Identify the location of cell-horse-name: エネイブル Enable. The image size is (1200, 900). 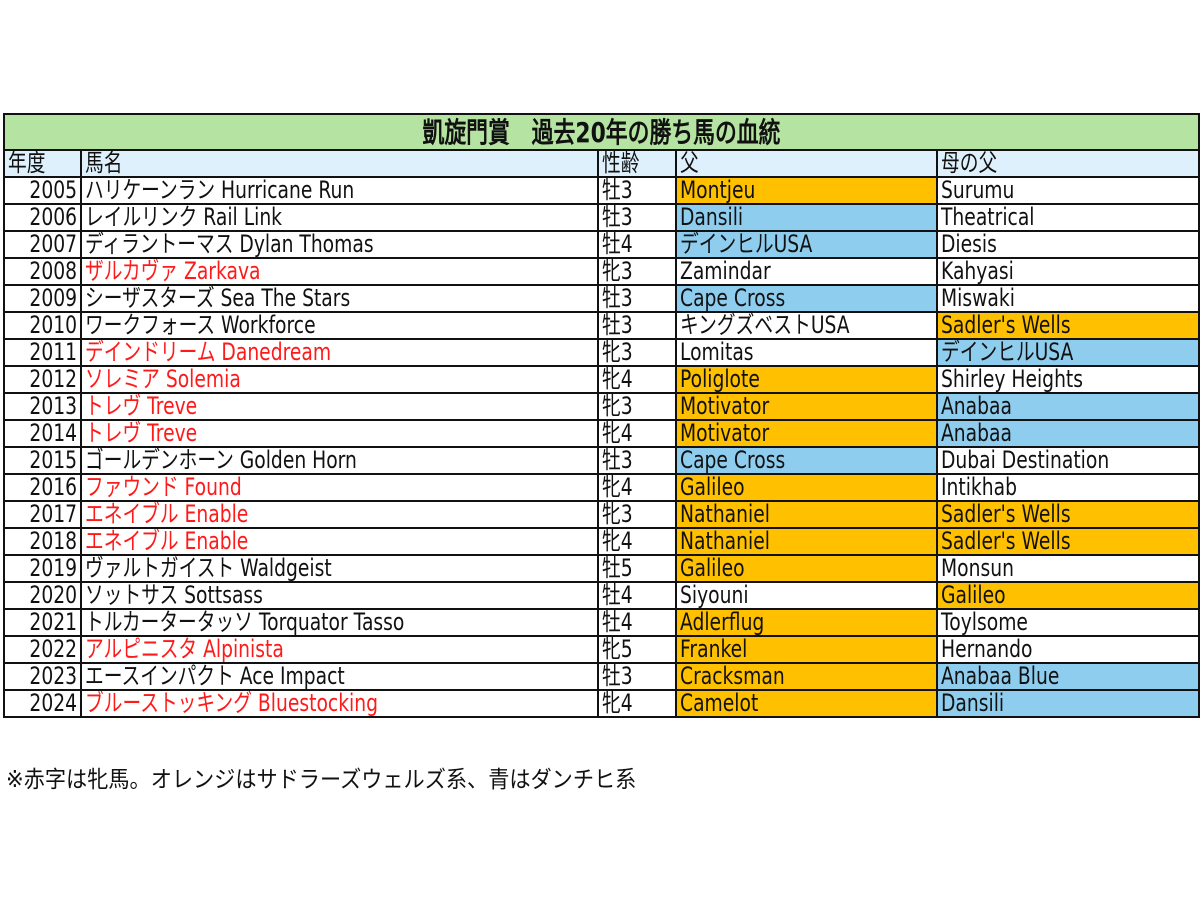
(339, 541).